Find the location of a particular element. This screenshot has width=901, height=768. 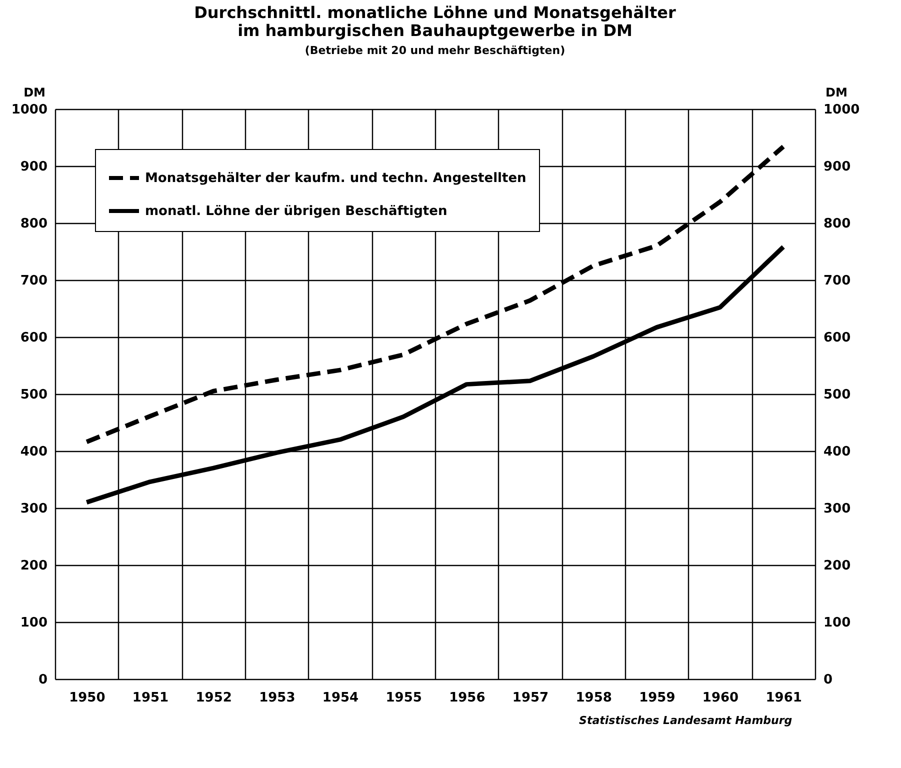

x-tick-label: 1958 is located at coordinates (594, 698).